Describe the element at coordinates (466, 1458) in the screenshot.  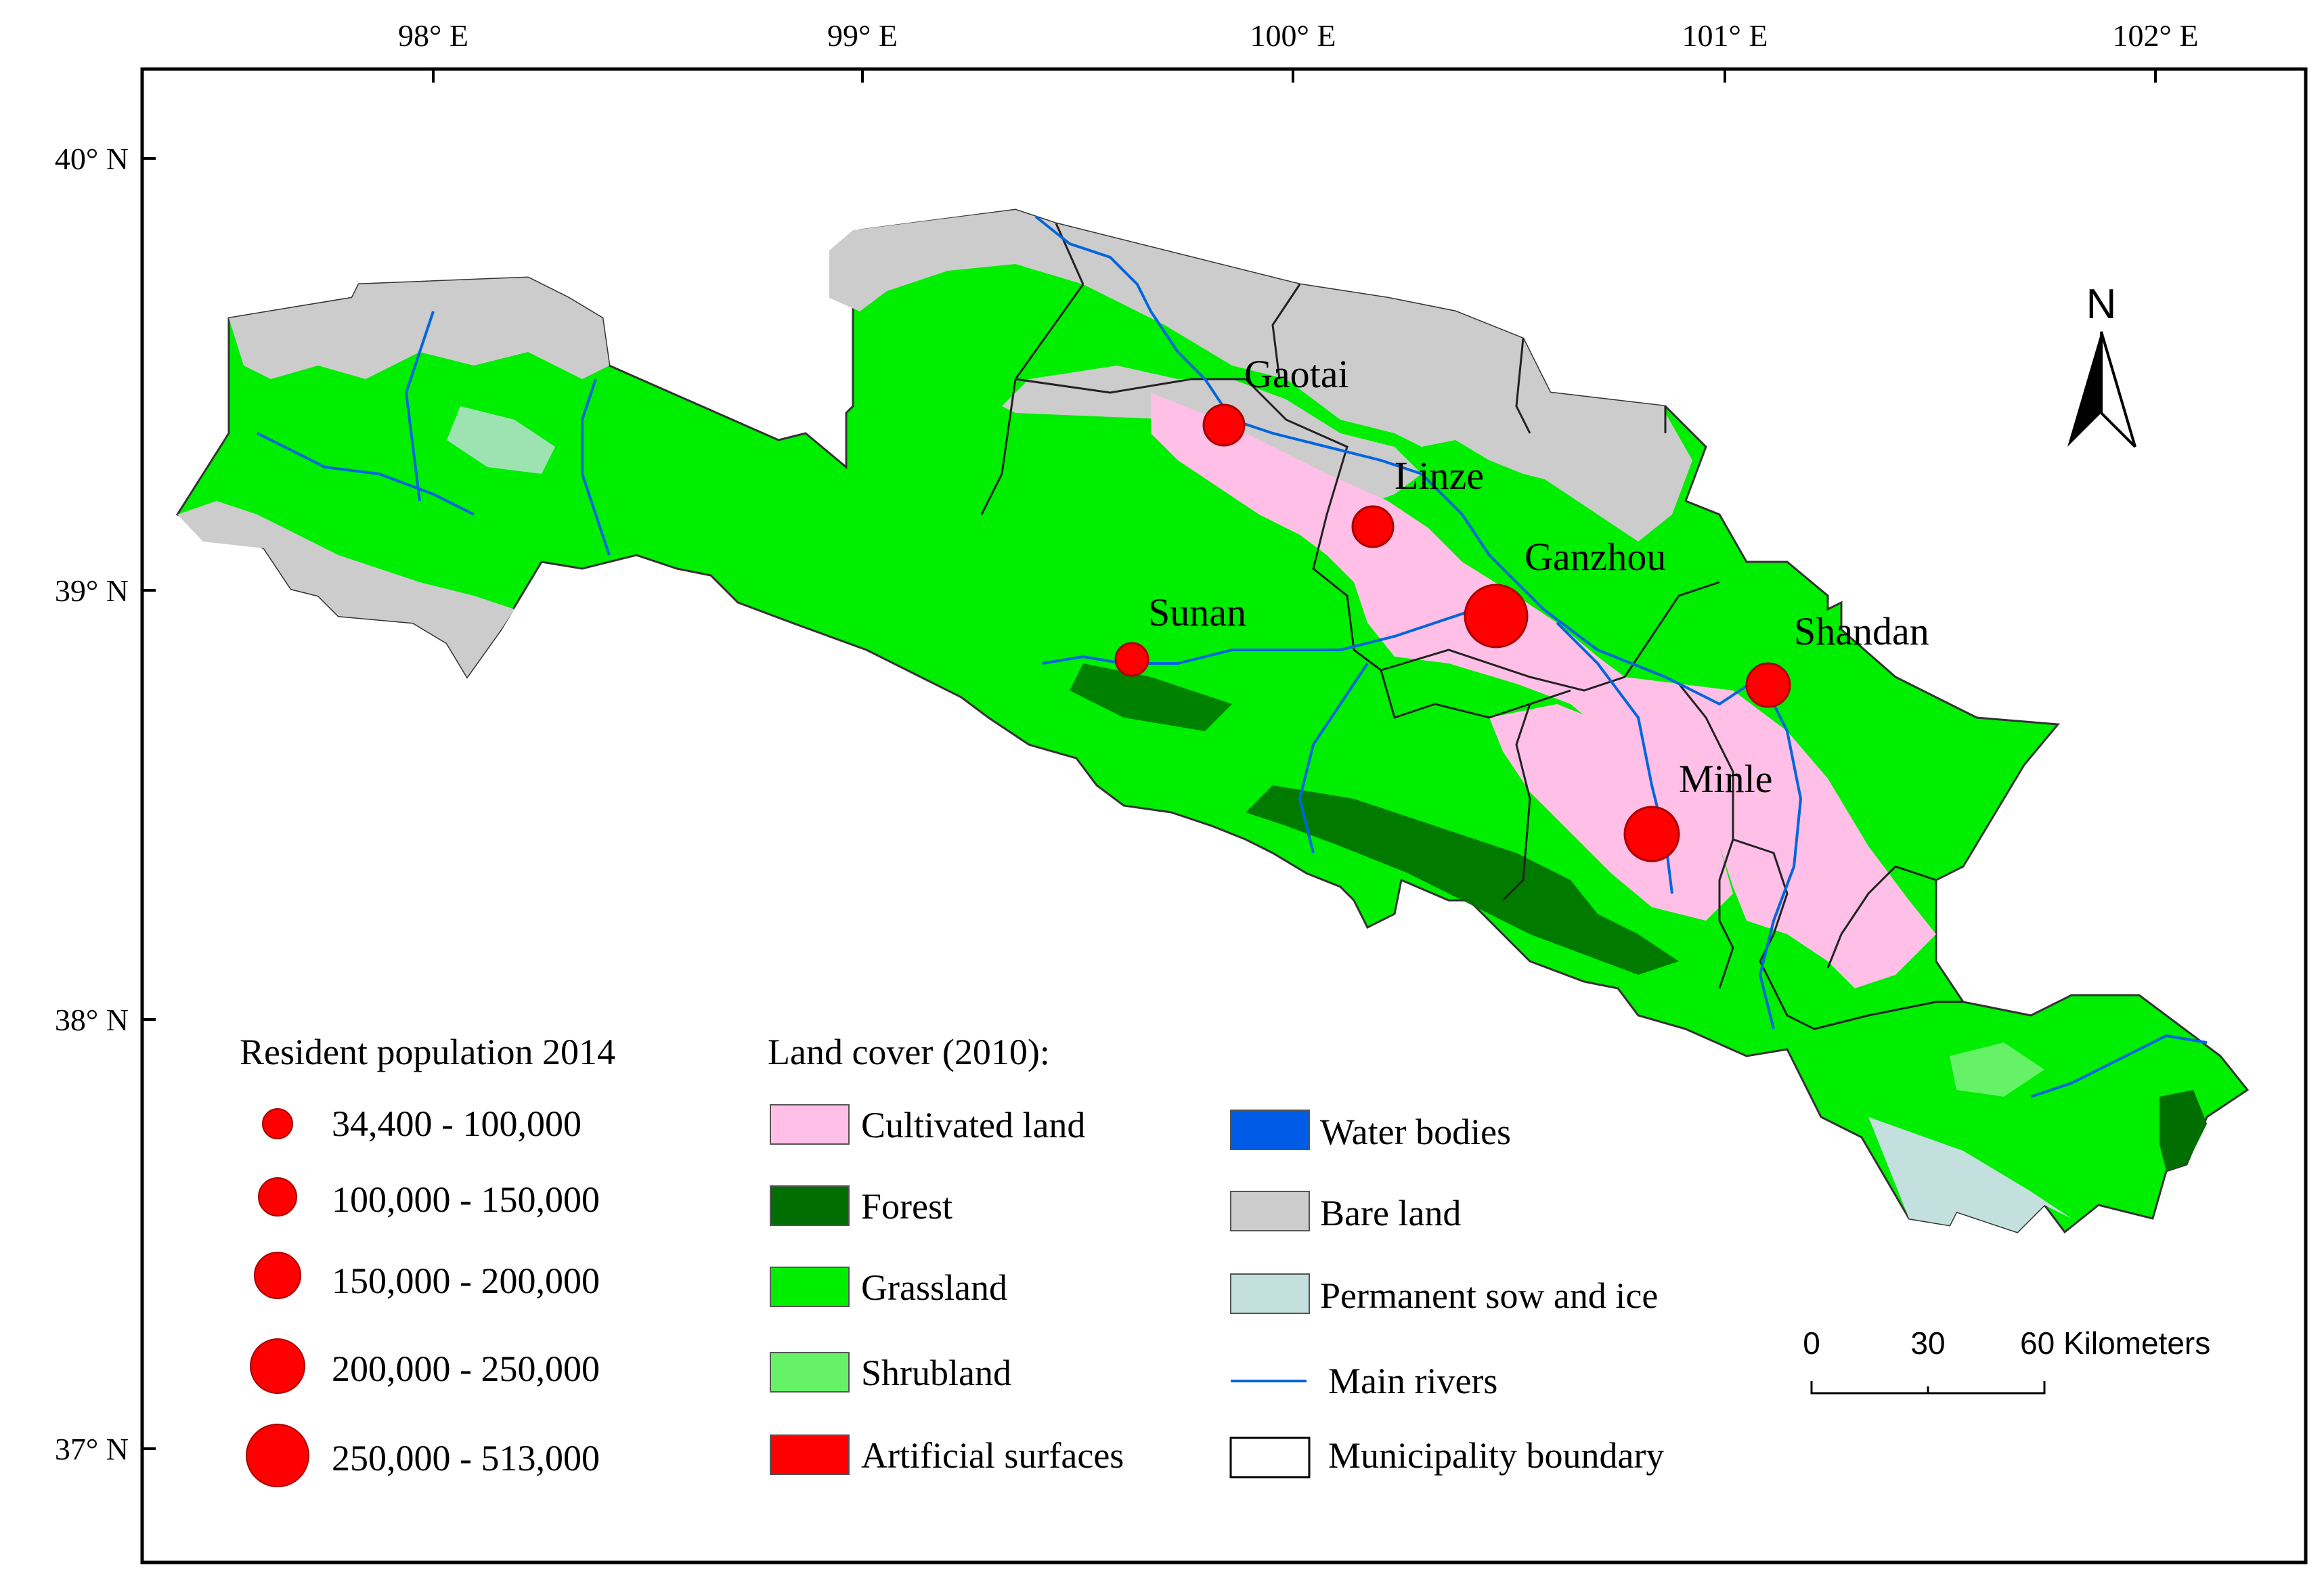
I see `population-legend-label: 250,000 - 513,000` at that location.